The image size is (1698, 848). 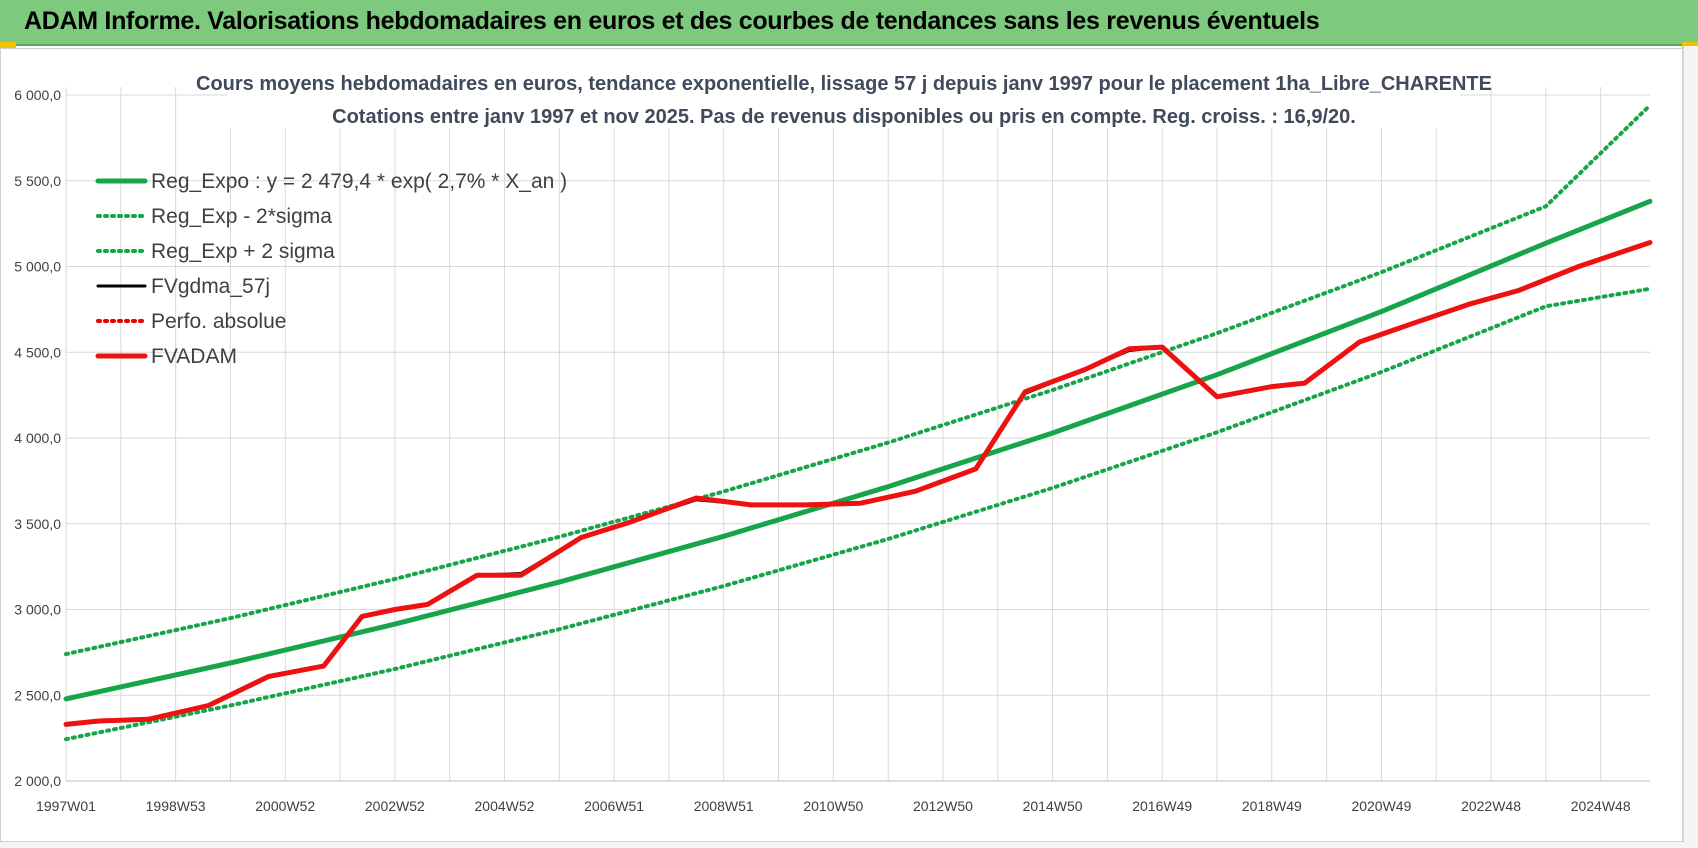 What do you see at coordinates (505, 806) in the screenshot?
I see `x-tick-label: 2004W52` at bounding box center [505, 806].